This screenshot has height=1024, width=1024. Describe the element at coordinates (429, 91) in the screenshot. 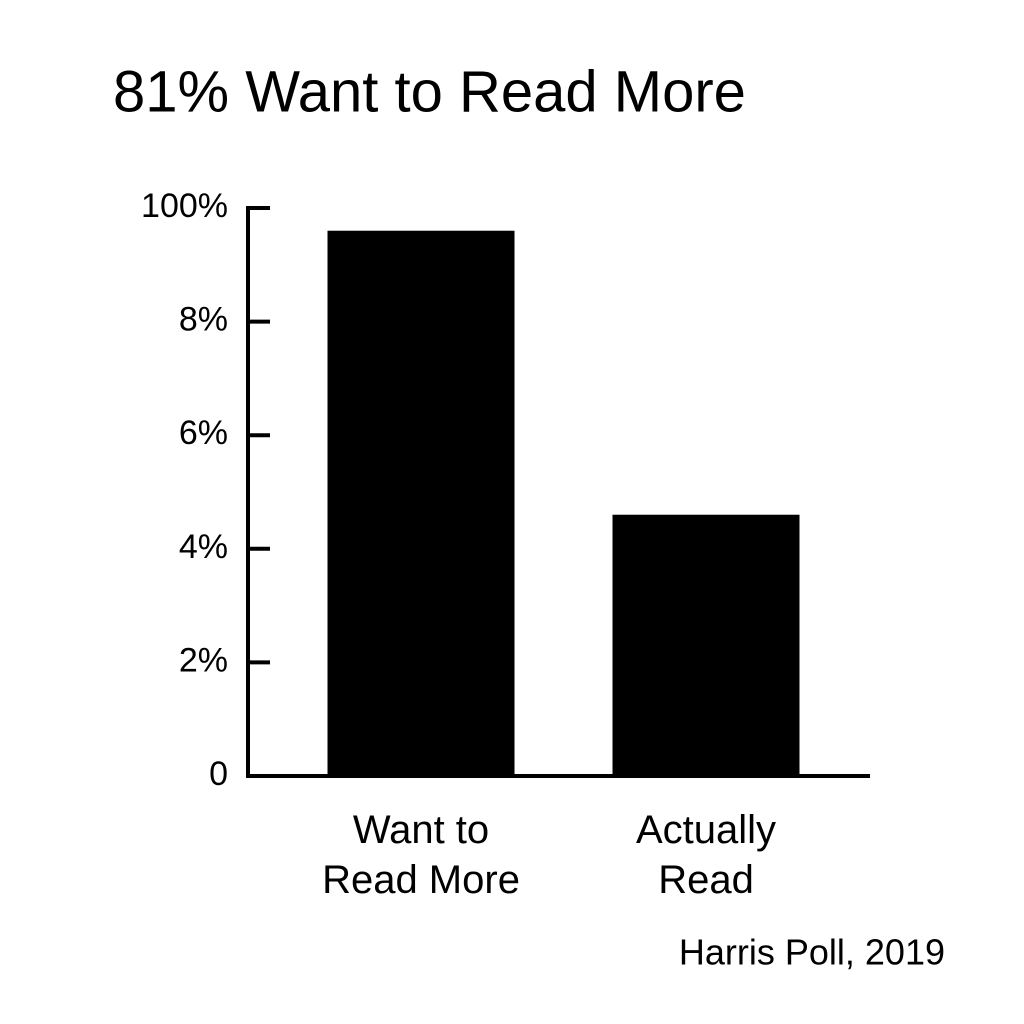

I see `chart-title: 81% Want to Read More` at that location.